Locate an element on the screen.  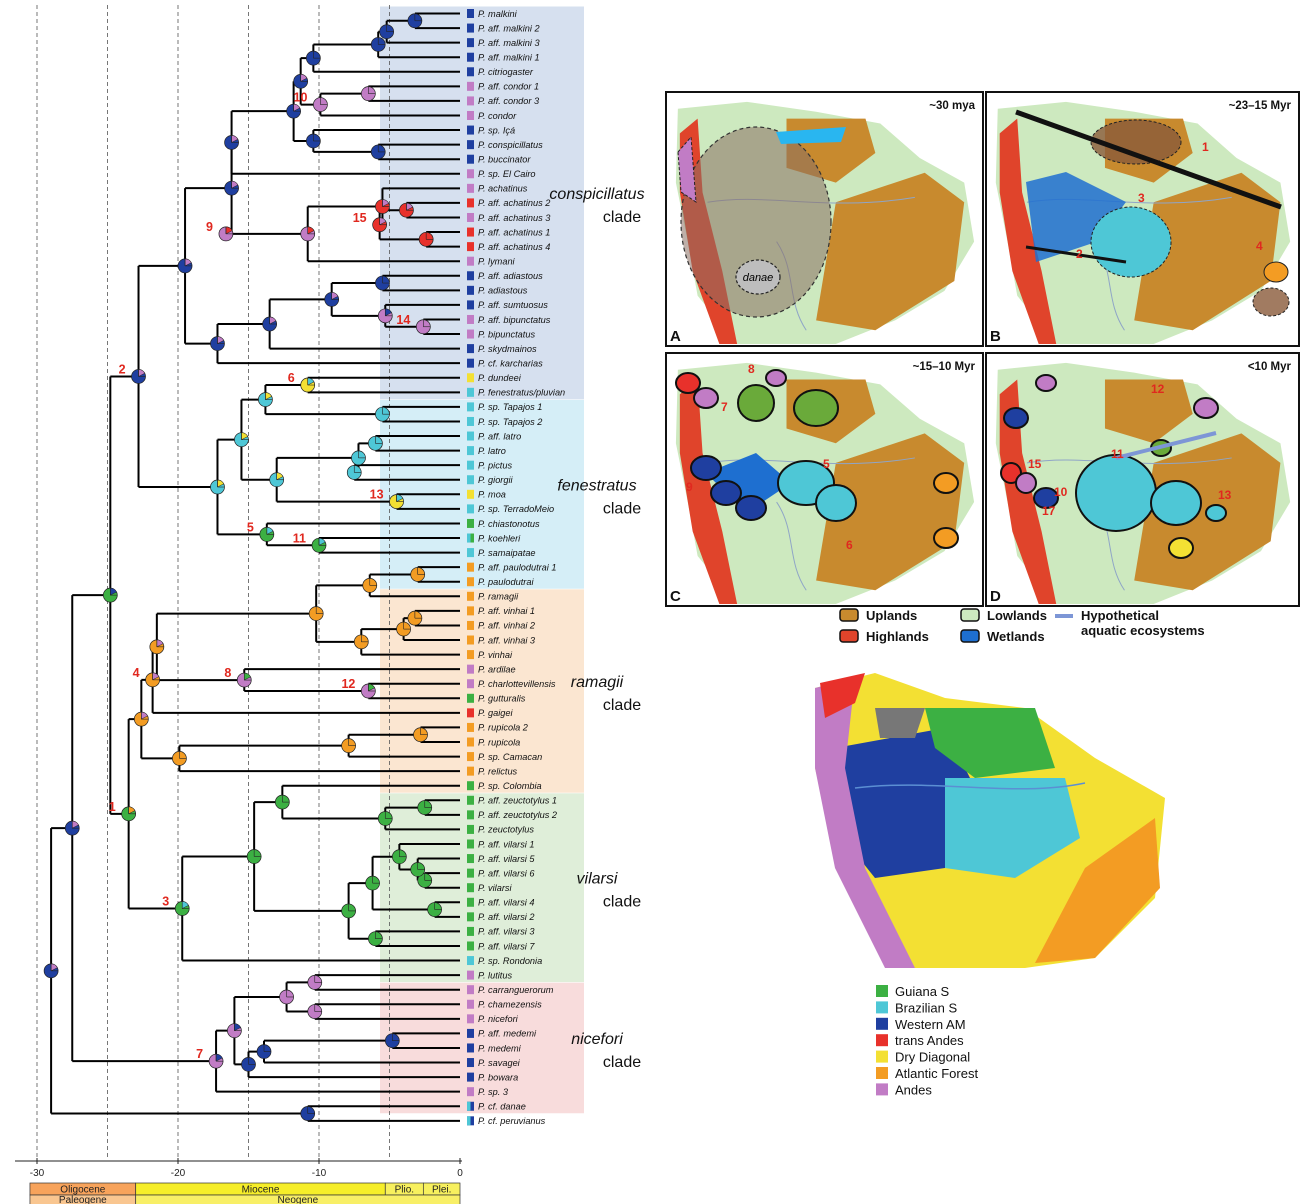
tip-label: P. achatinus is located at coordinates (503, 189).